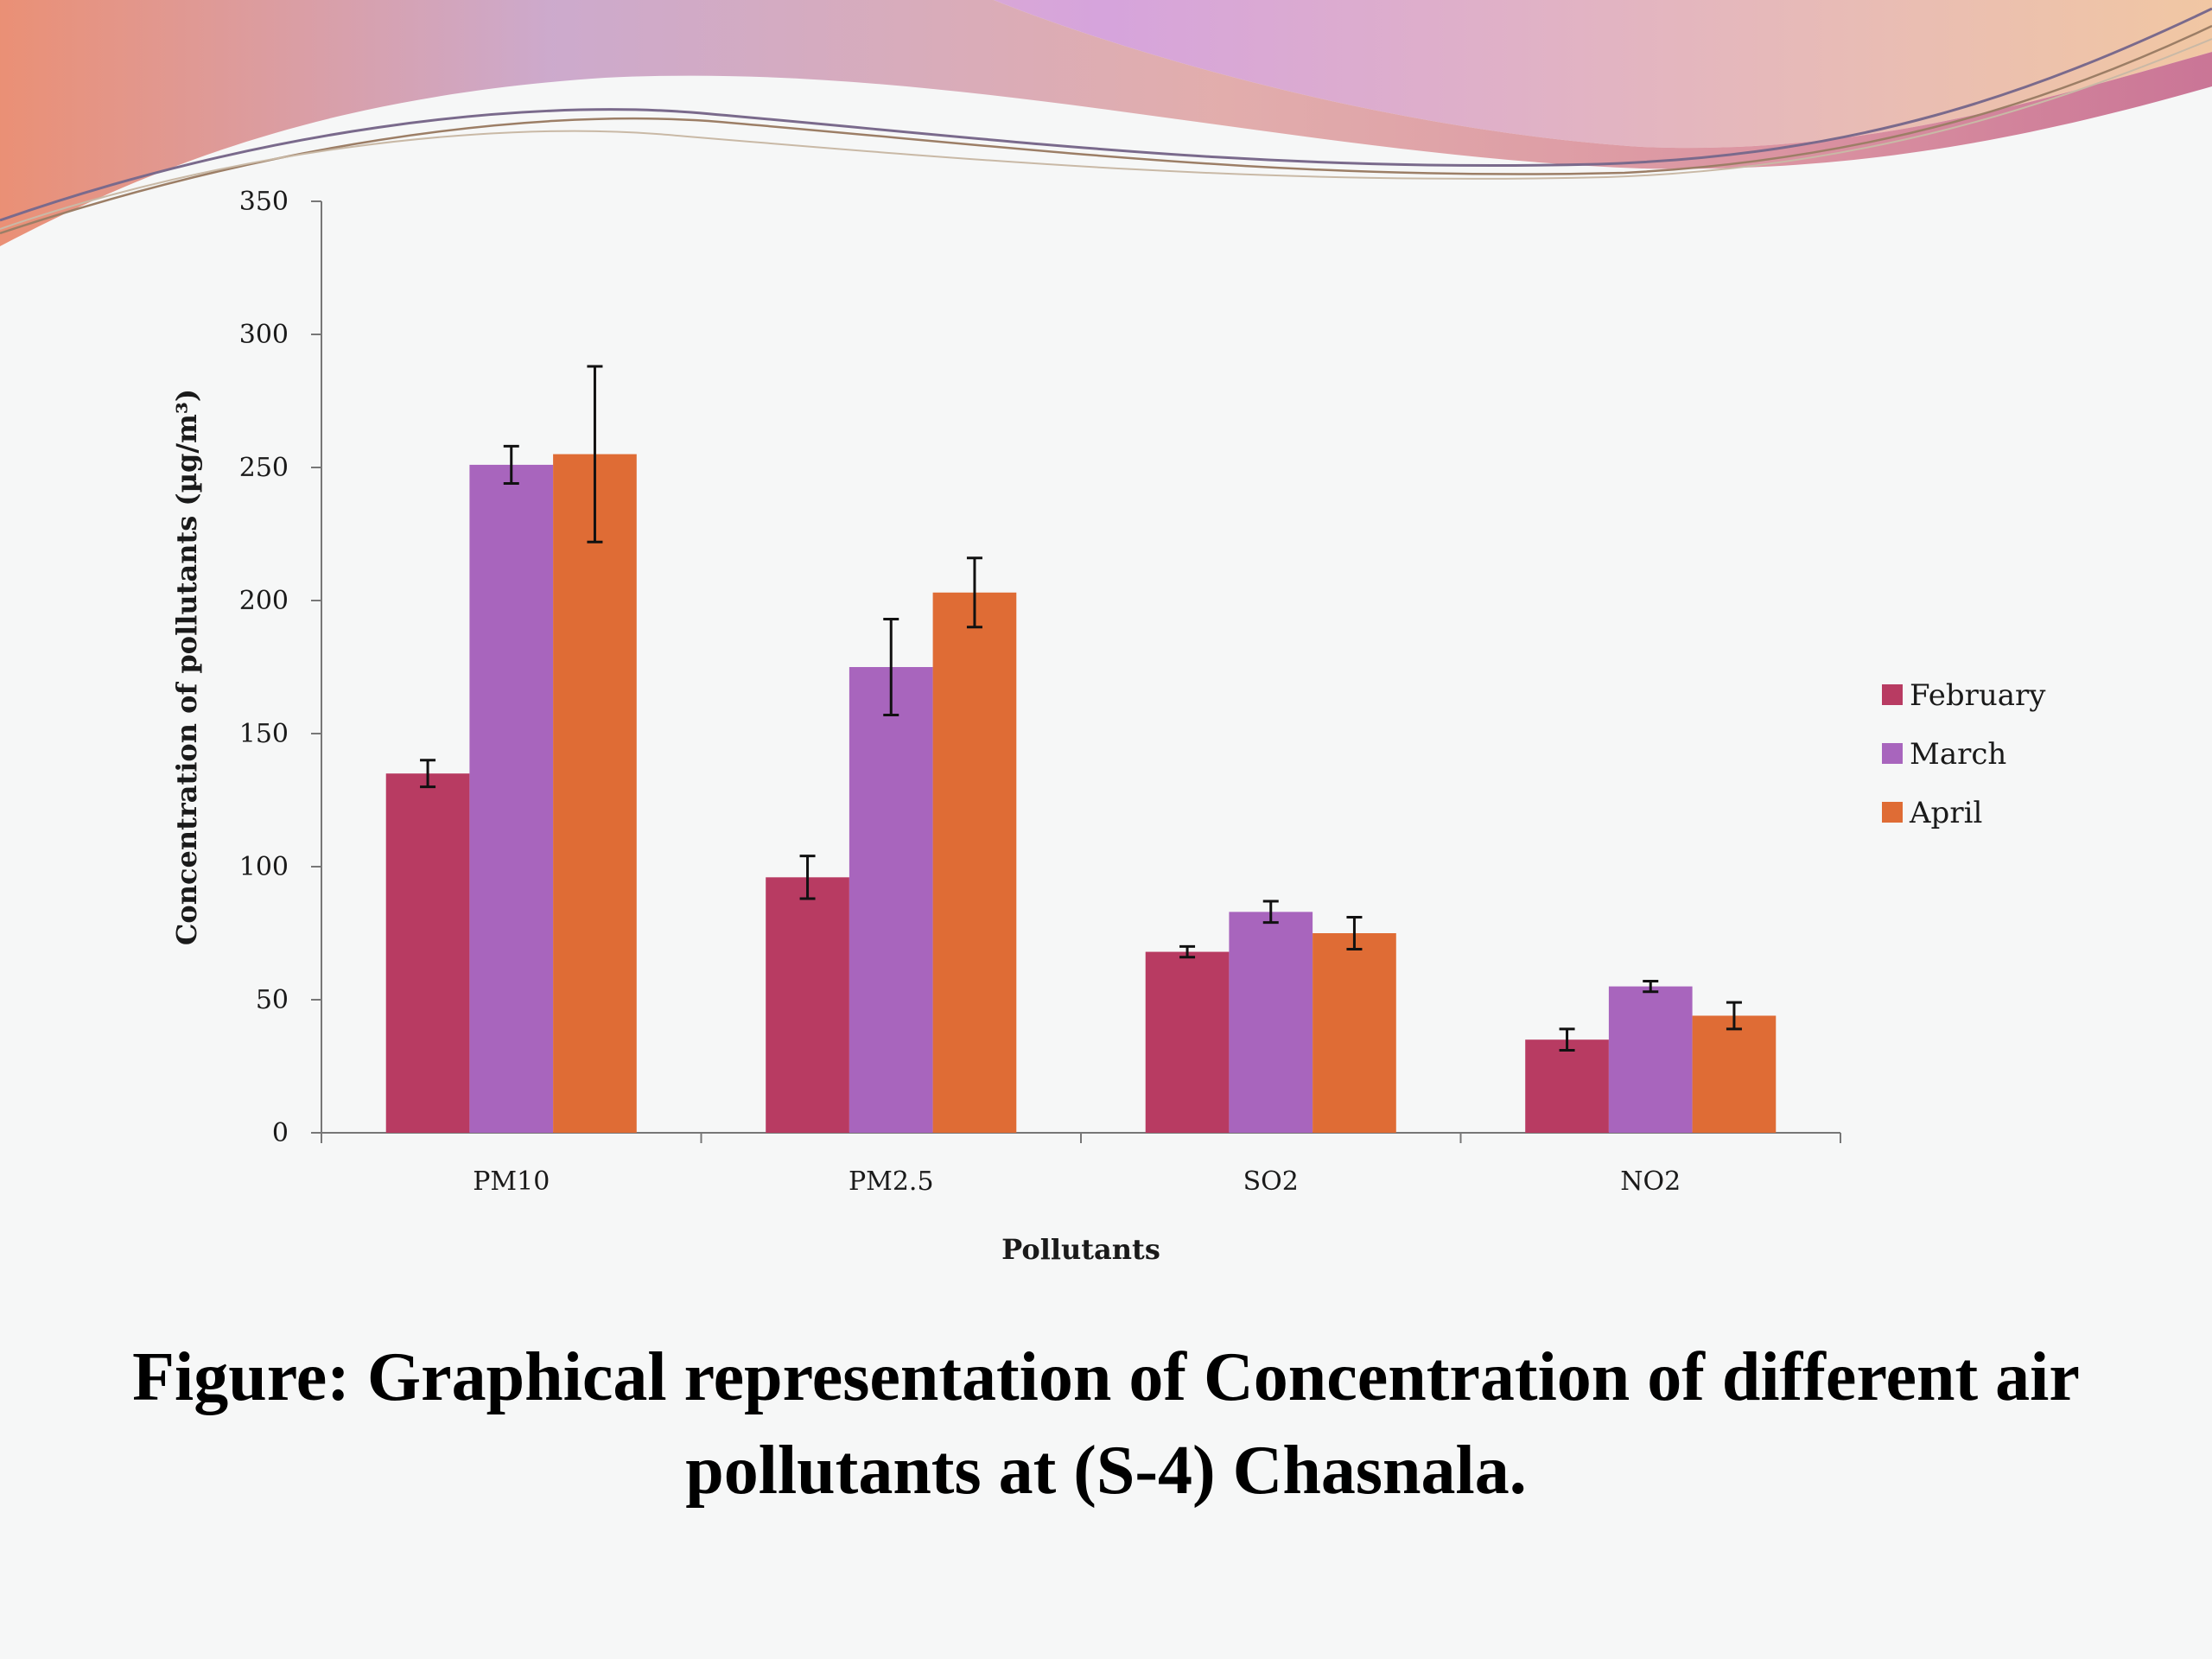  I want to click on y-tick-label: 250, so click(264, 468).